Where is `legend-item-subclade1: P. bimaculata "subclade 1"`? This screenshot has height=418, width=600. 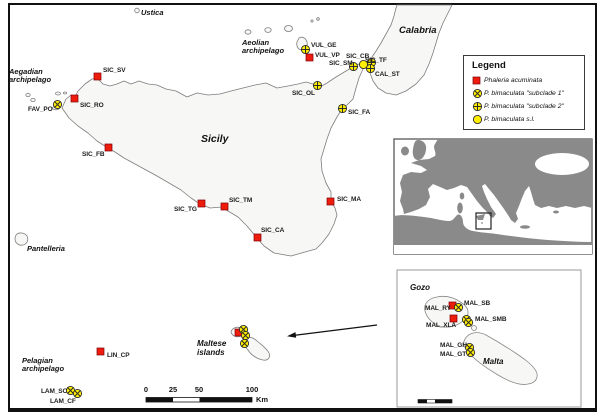 legend-item-subclade1: P. bimaculata "subclade 1" is located at coordinates (528, 93).